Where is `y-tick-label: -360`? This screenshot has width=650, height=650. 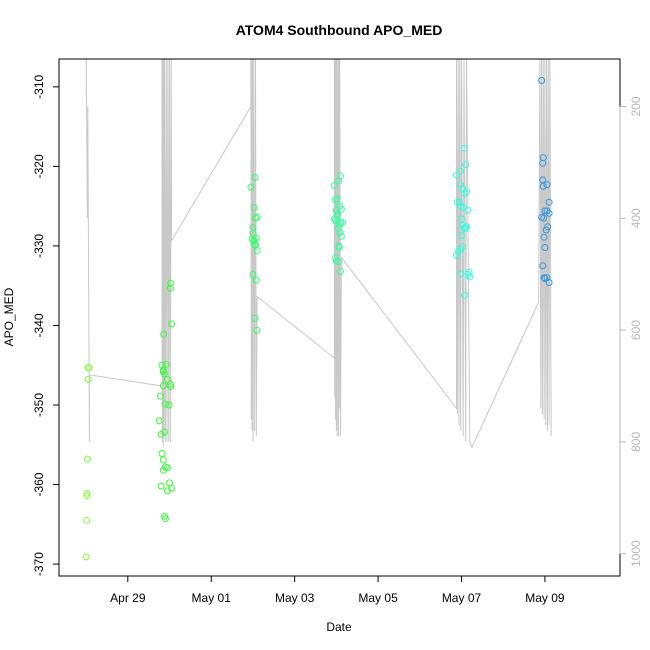
y-tick-label: -360 is located at coordinates (39, 484).